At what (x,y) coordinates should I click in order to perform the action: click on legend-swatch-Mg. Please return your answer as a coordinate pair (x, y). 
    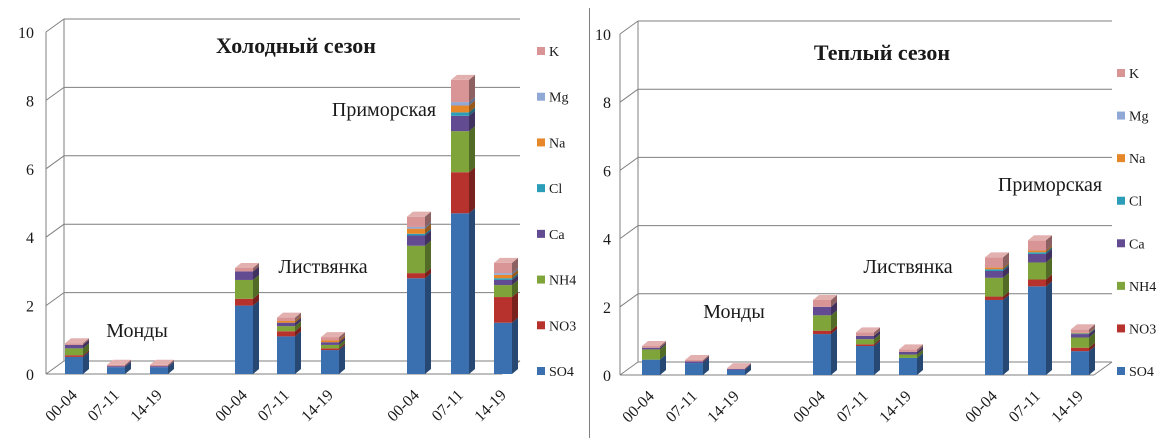
    Looking at the image, I should click on (1121, 115).